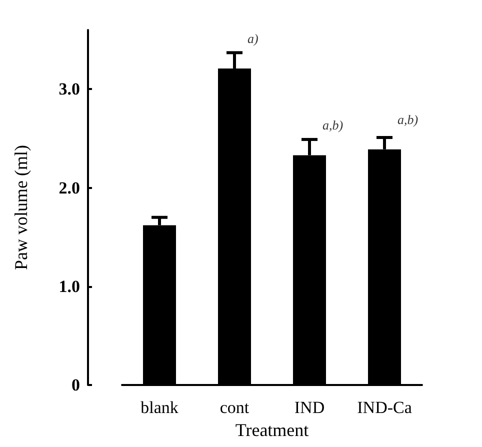 This screenshot has height=447, width=482. I want to click on x-tick-label: IND-Ca, so click(384, 407).